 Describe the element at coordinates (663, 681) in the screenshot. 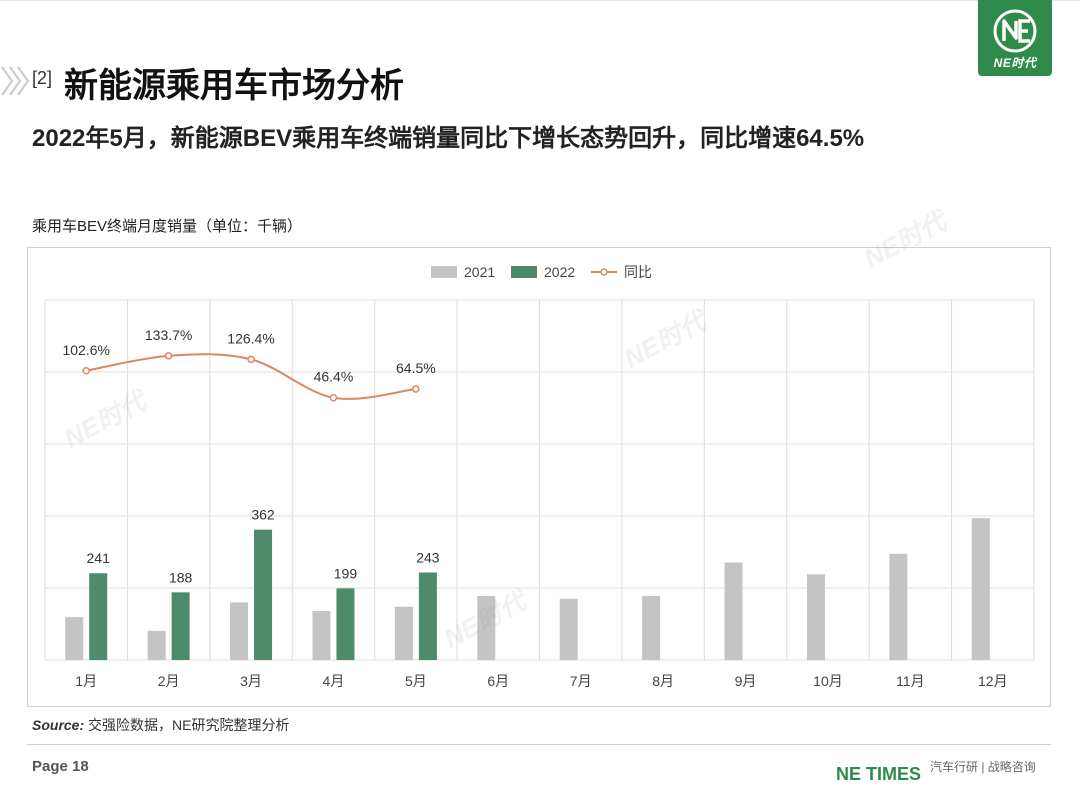

I see `x-tick-label: 8月` at that location.